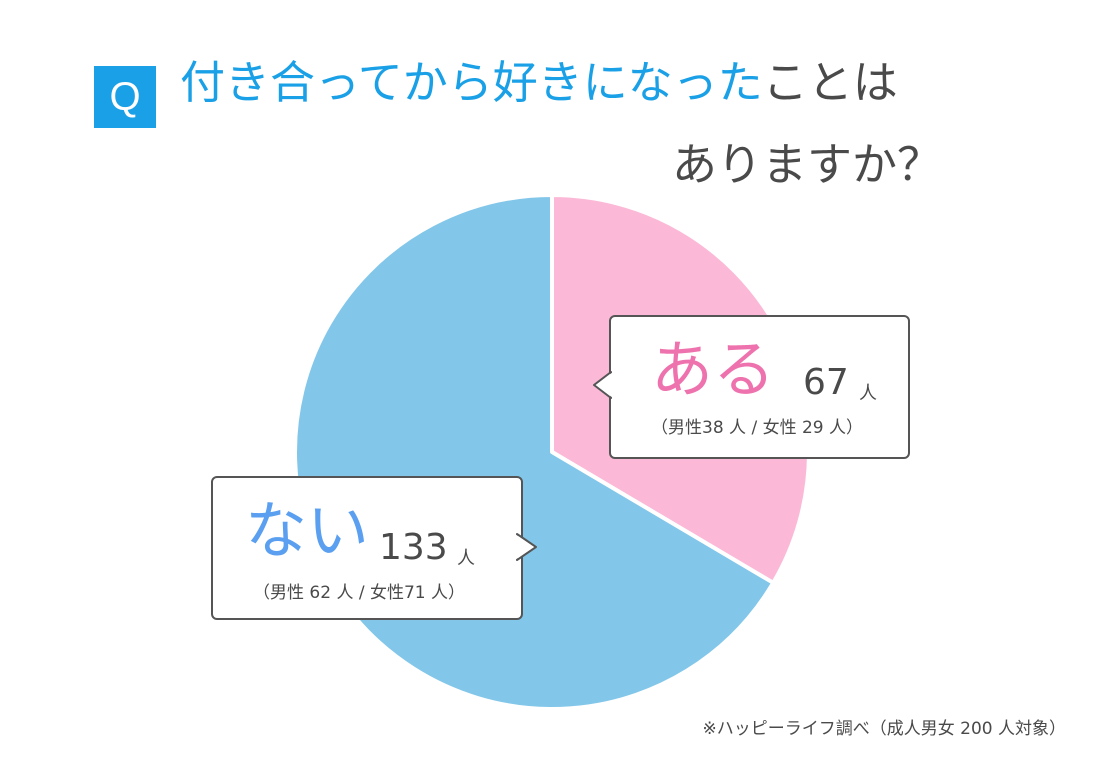 This screenshot has width=1100, height=768. What do you see at coordinates (830, 82) in the screenshot?
I see `title-gray-part: ことは` at bounding box center [830, 82].